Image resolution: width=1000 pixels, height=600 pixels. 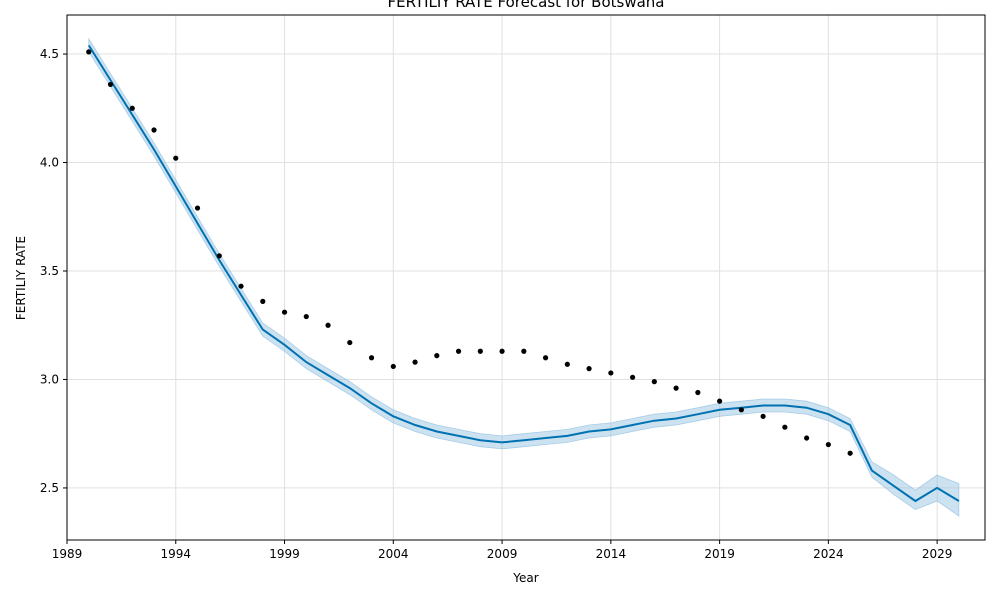 What do you see at coordinates (525, 578) in the screenshot?
I see `x-axis-label: Year` at bounding box center [525, 578].